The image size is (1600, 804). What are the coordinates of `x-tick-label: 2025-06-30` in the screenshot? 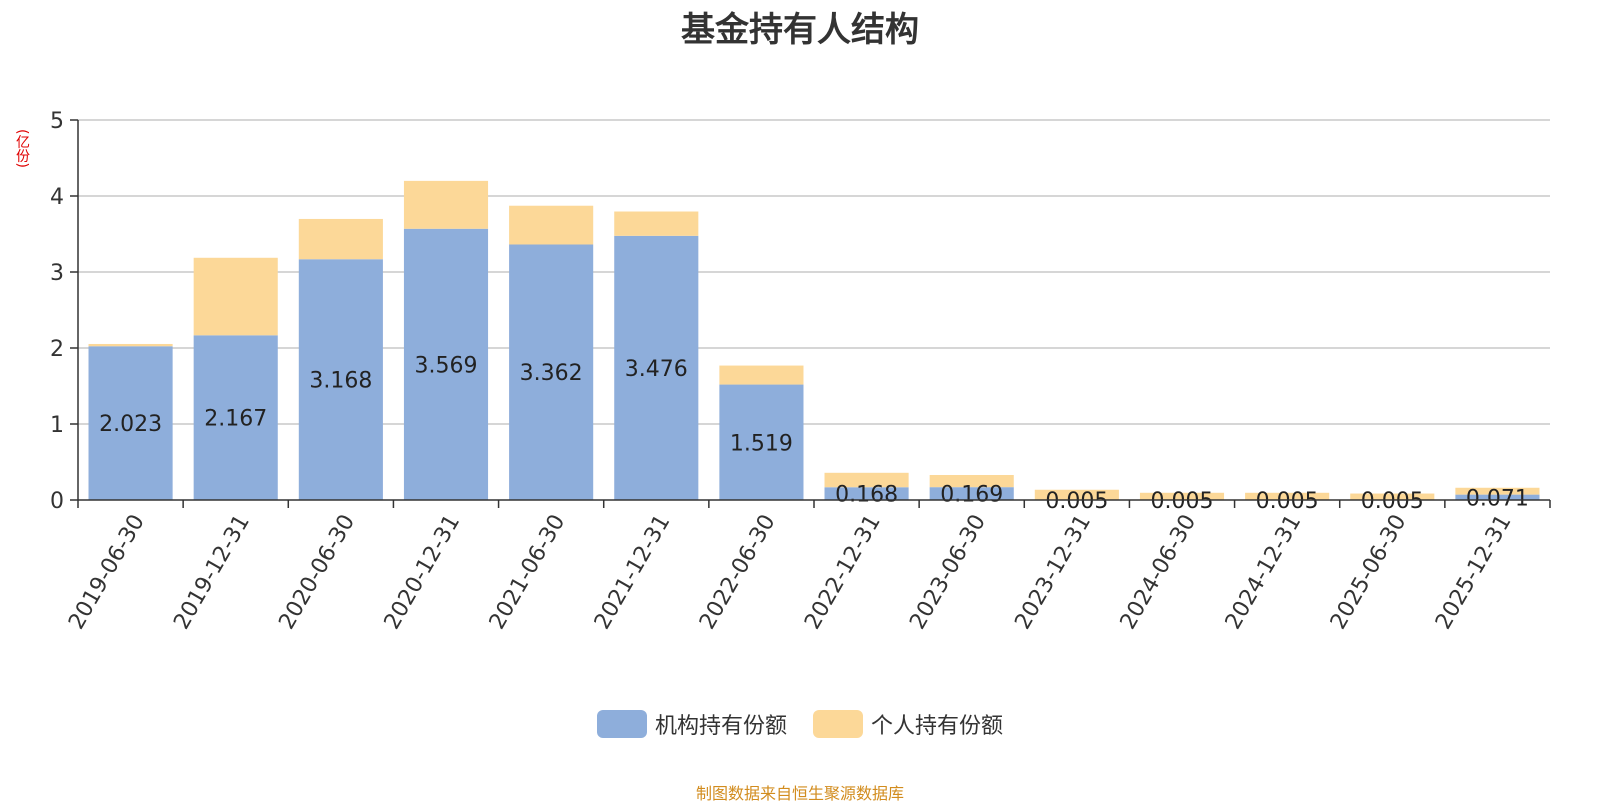 It's located at (1369, 572).